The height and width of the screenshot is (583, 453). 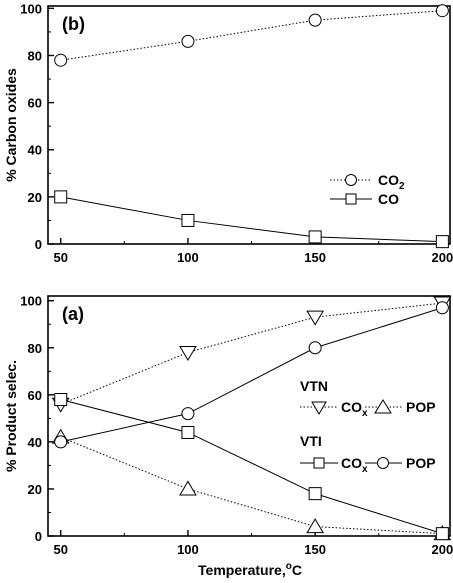 I want to click on panel-a-y-axis-title: % Product selec., so click(x=11, y=416).